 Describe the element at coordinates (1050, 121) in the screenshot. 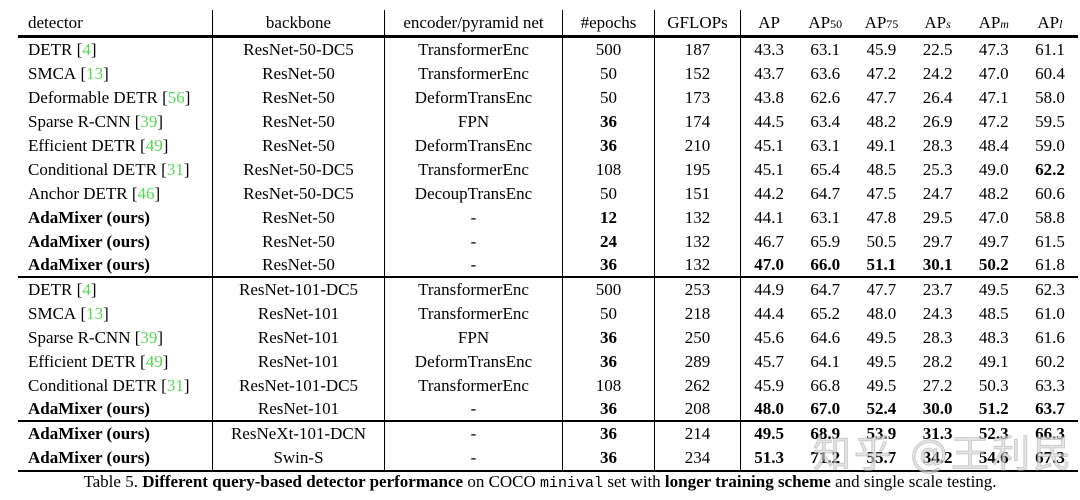

I see `metric-cell: 59.5` at that location.